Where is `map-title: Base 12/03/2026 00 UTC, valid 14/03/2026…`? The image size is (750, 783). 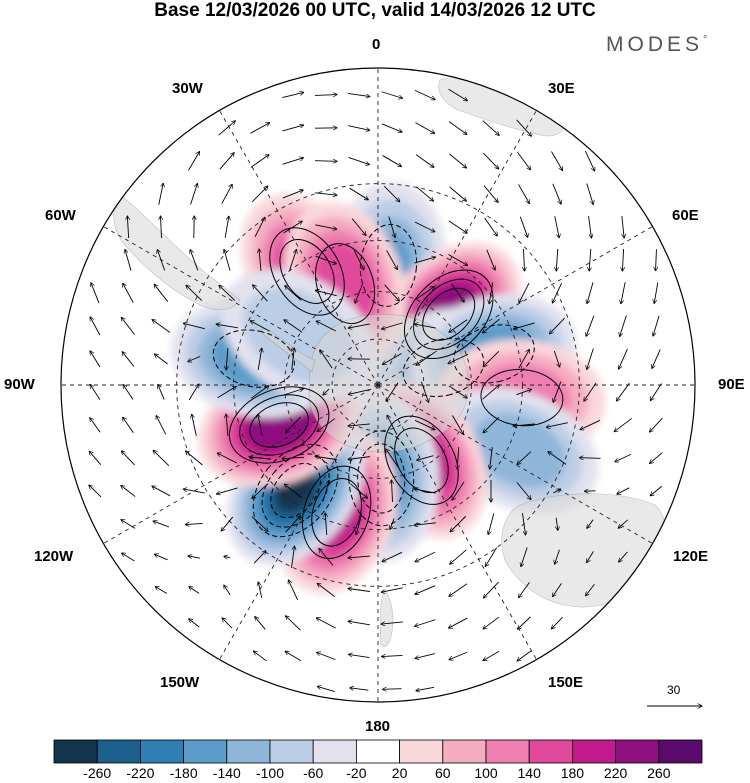
map-title: Base 12/03/2026 00 UTC, valid 14/03/2026… is located at coordinates (375, 10).